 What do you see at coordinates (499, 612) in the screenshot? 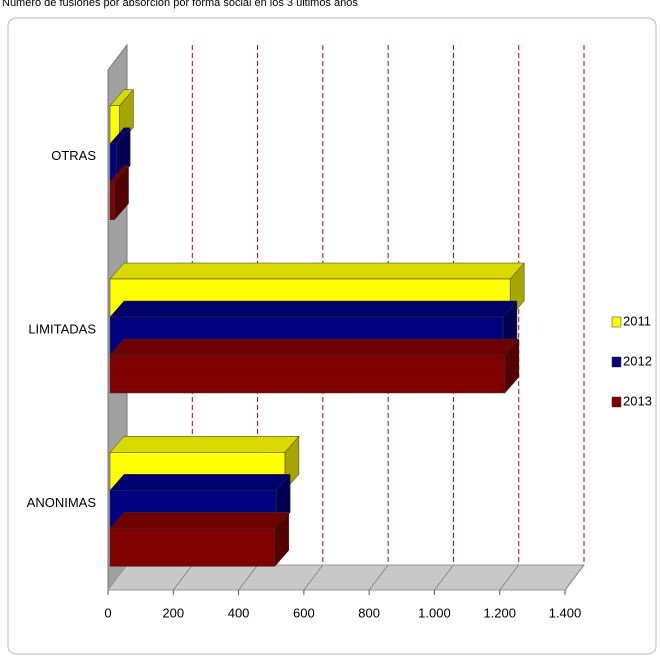
I see `x-tick-label: 1.200` at bounding box center [499, 612].